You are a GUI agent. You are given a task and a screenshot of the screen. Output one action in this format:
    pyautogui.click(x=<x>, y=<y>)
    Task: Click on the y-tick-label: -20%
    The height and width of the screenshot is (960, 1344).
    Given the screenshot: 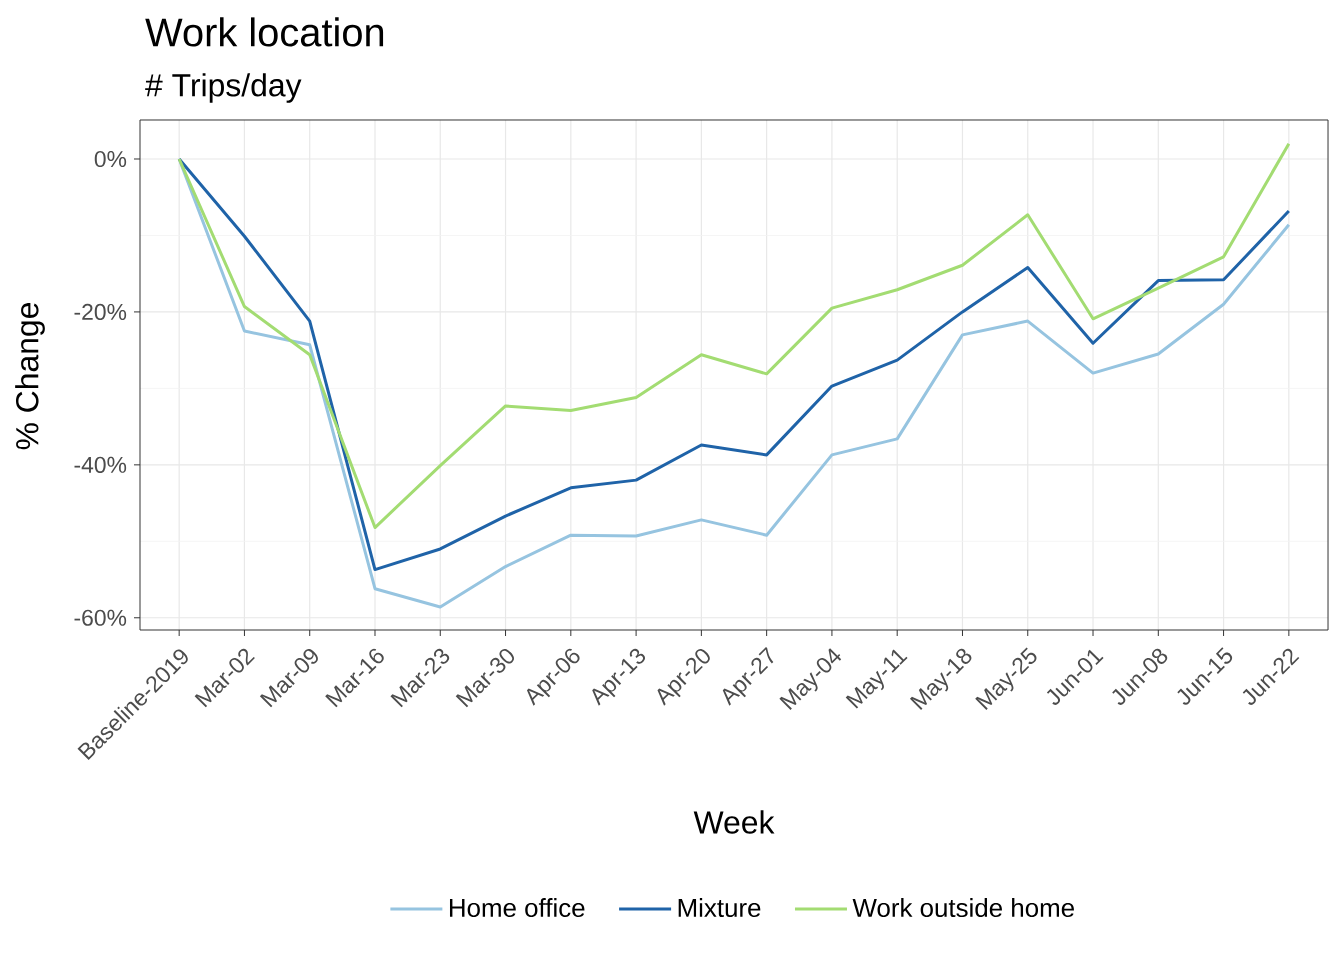 What is the action you would take?
    pyautogui.click(x=100, y=312)
    